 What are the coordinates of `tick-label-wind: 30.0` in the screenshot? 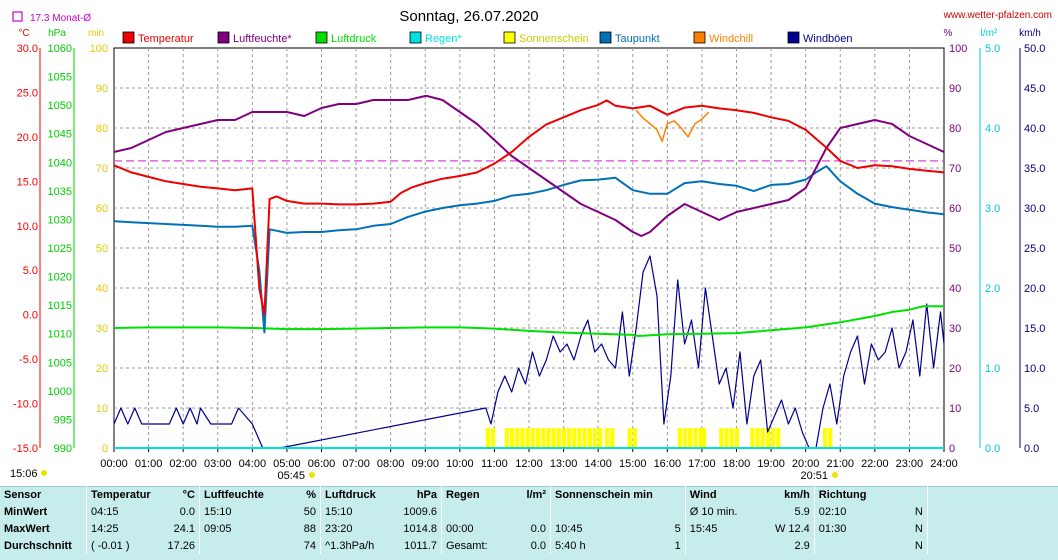 It's located at (1034, 209).